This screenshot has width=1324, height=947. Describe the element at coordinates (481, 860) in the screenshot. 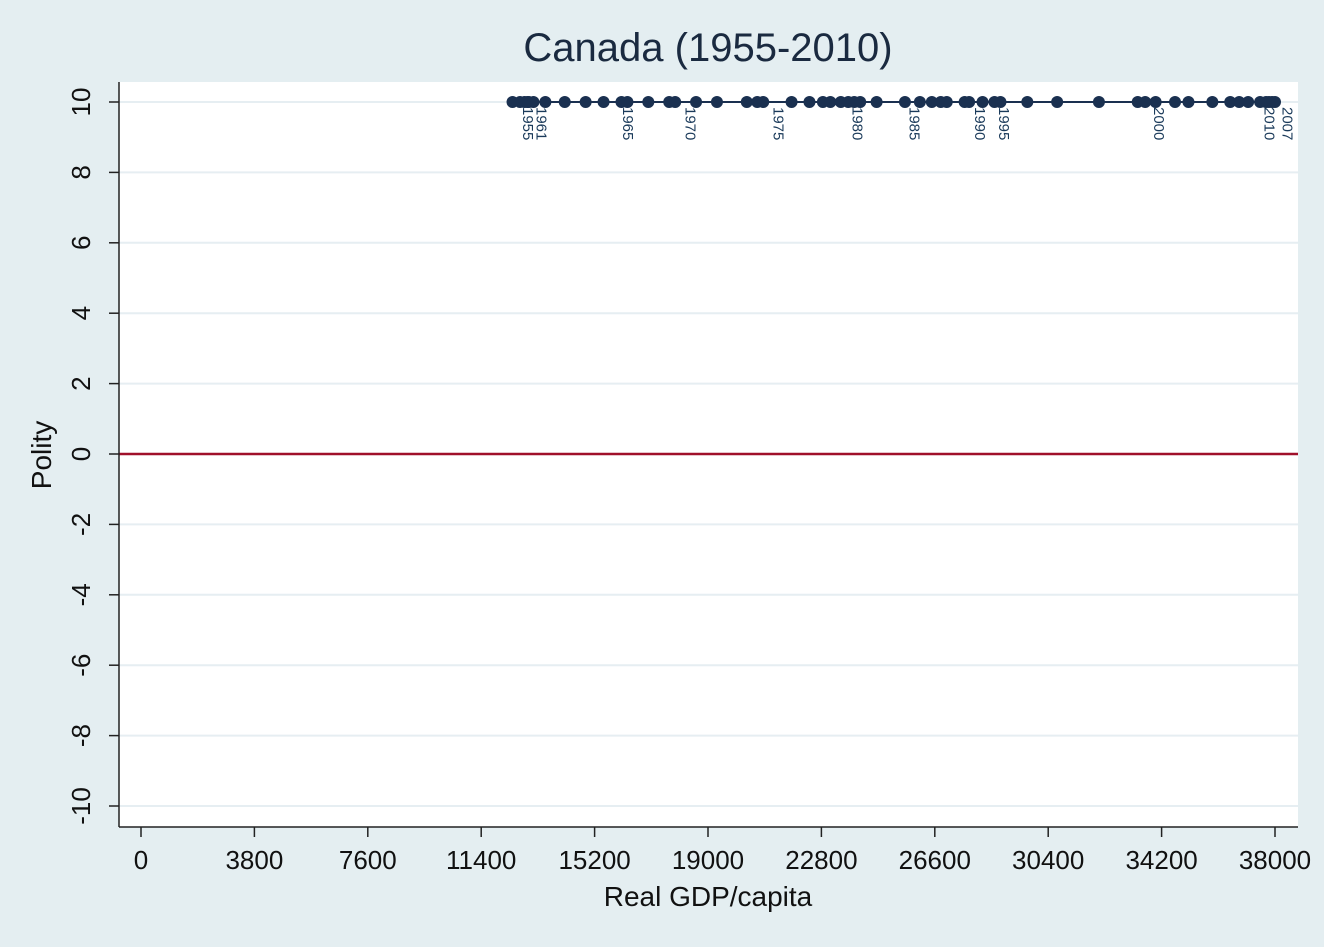

I see `x-tick-label: 11400` at that location.